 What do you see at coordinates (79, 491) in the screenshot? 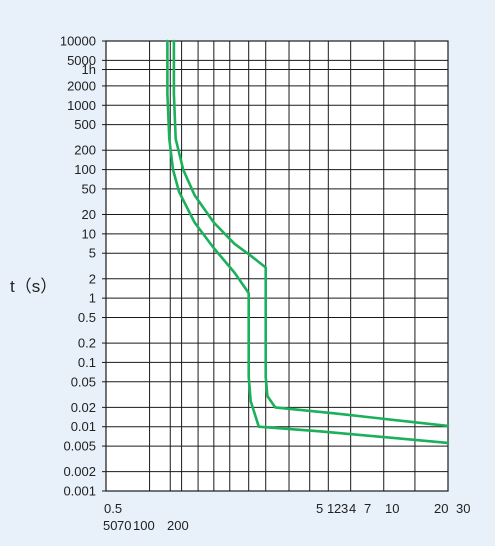
I see `y-tick-label-22: 0.001` at bounding box center [79, 491].